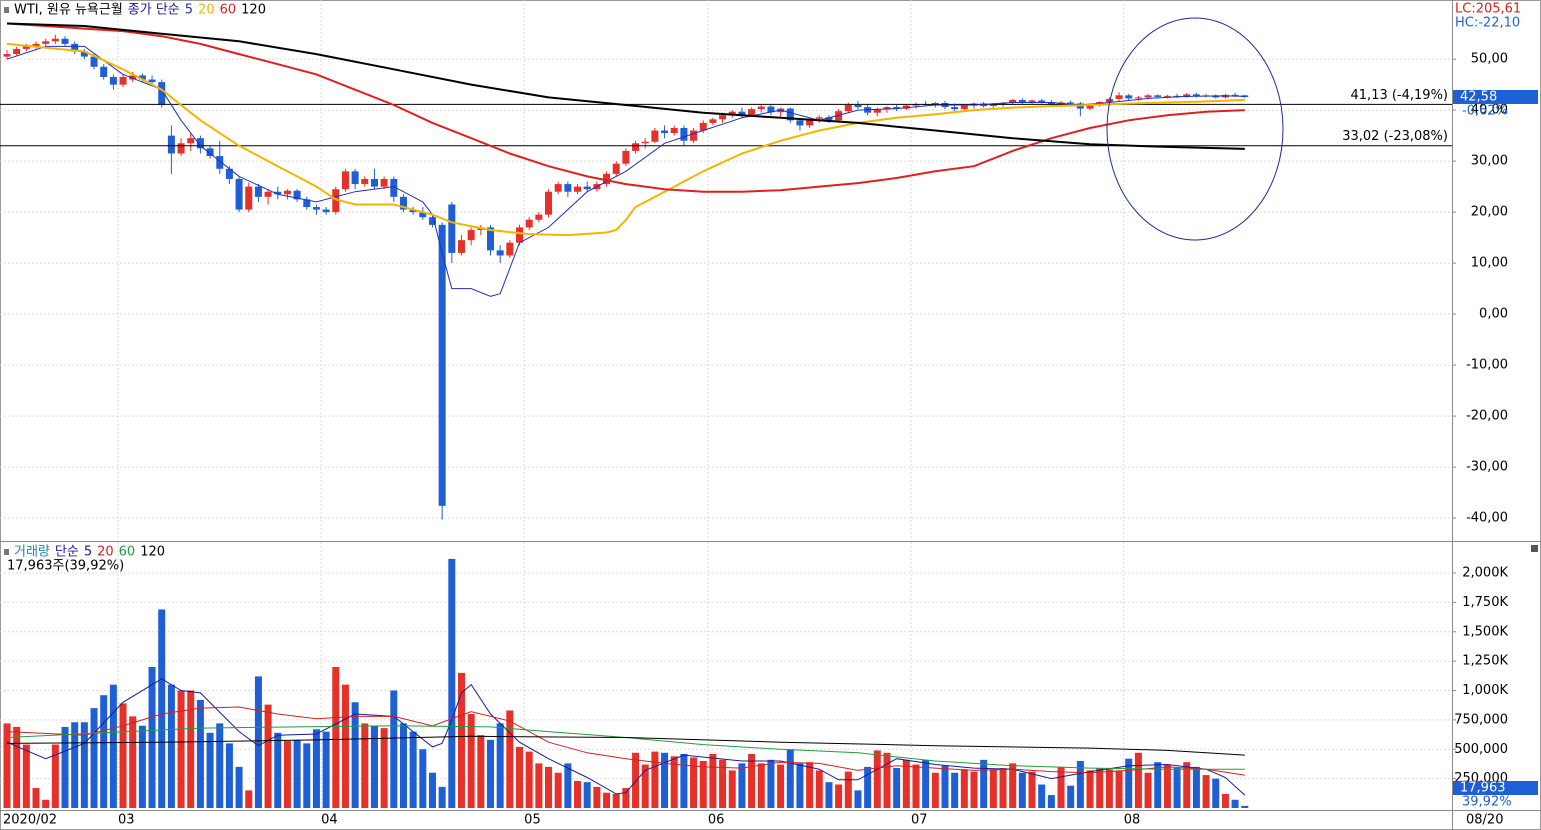  Describe the element at coordinates (919, 820) in the screenshot. I see `x-tick-label: 07` at that location.